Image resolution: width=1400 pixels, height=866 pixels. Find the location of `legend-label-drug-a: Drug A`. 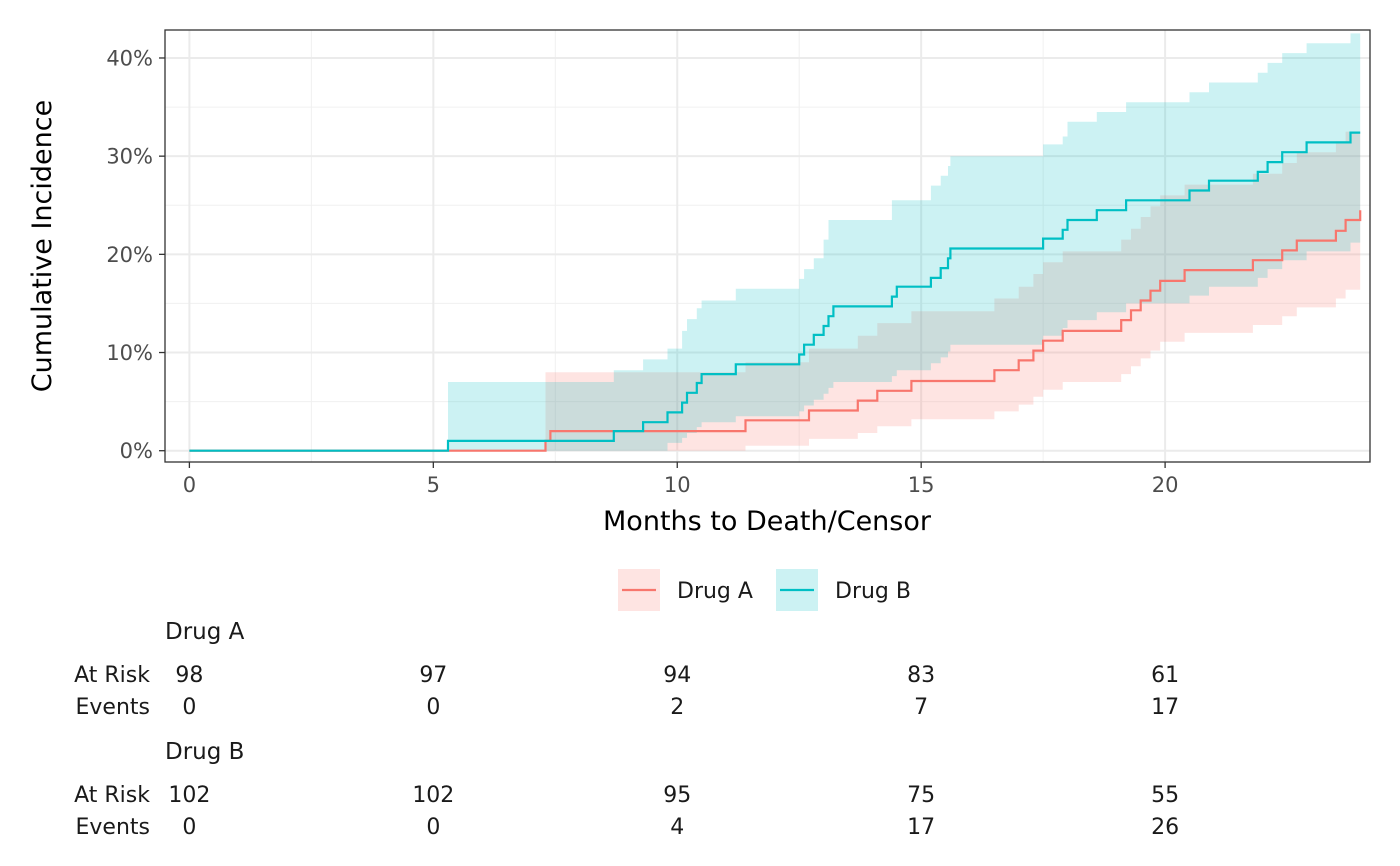

legend-label-drug-a: Drug A is located at coordinates (715, 591).